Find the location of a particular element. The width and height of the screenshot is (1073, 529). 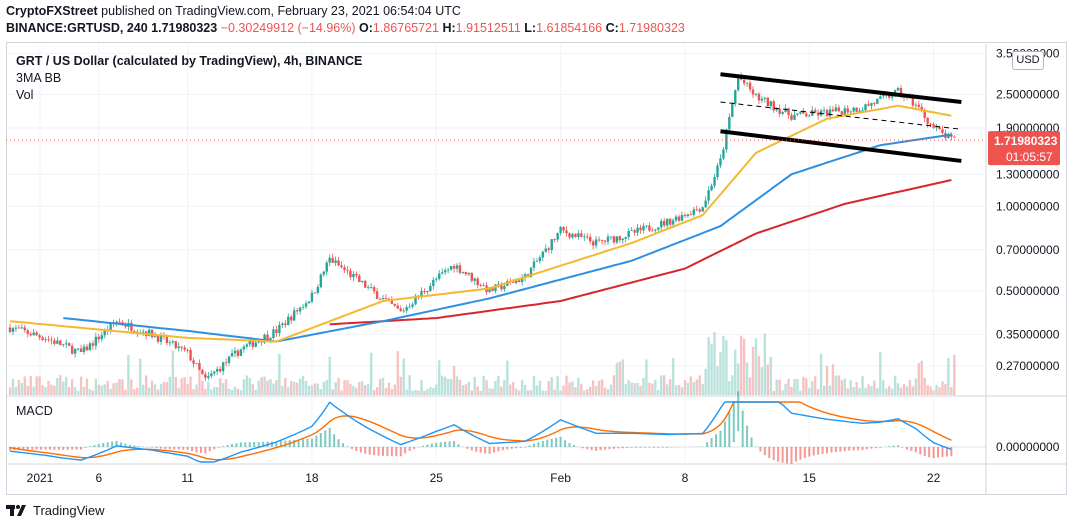

macd-legend: MACD is located at coordinates (34, 411).